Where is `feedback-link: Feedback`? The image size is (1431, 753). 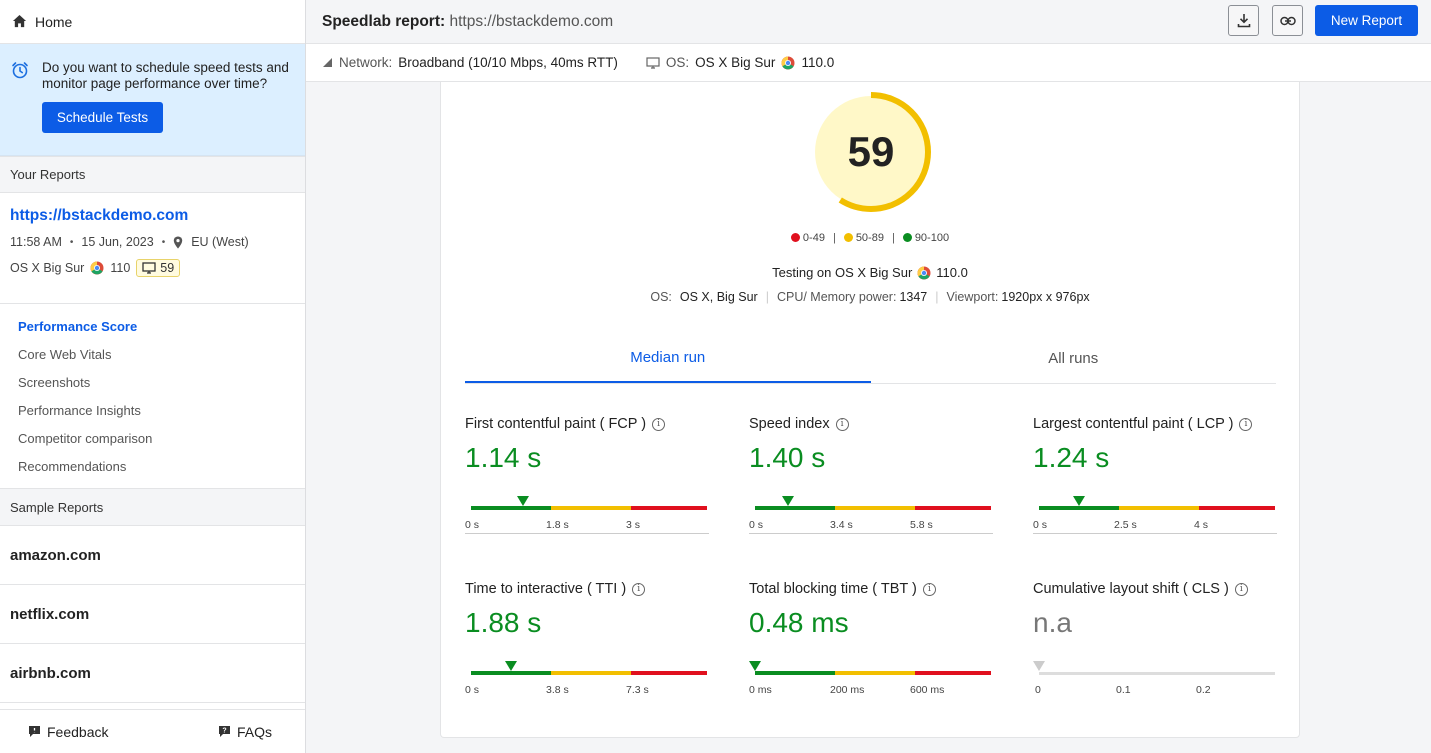
feedback-link: Feedback is located at coordinates (68, 732).